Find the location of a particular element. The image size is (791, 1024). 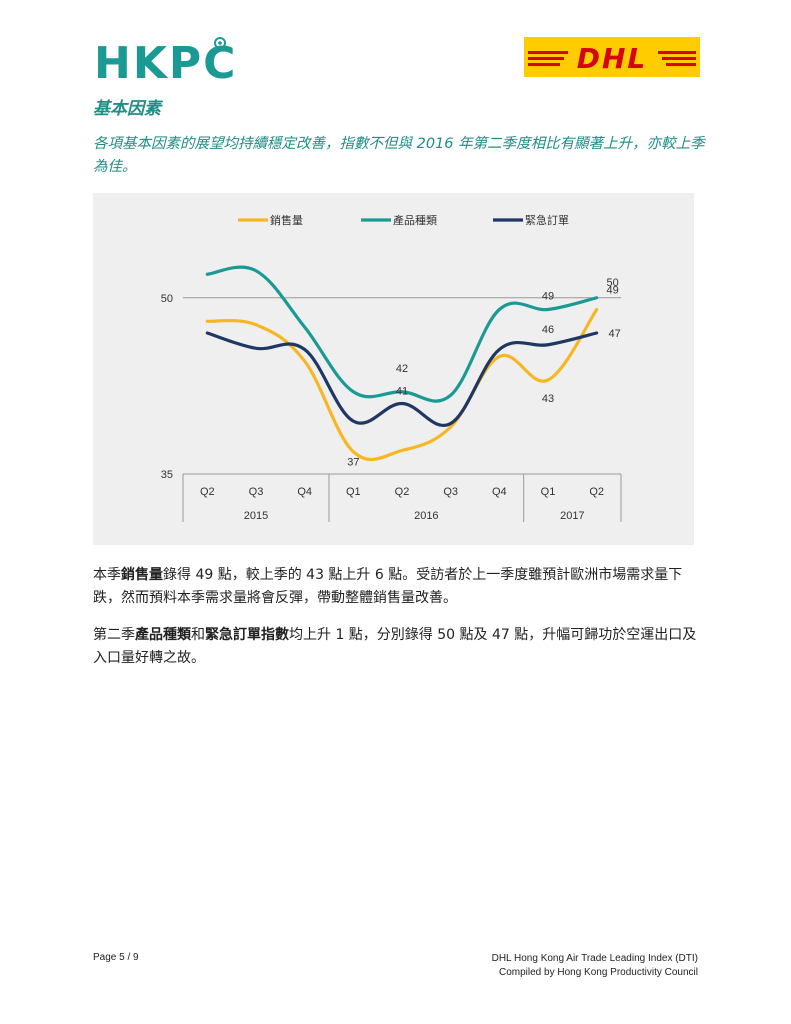

p1-bold: 銷售量 is located at coordinates (142, 575).